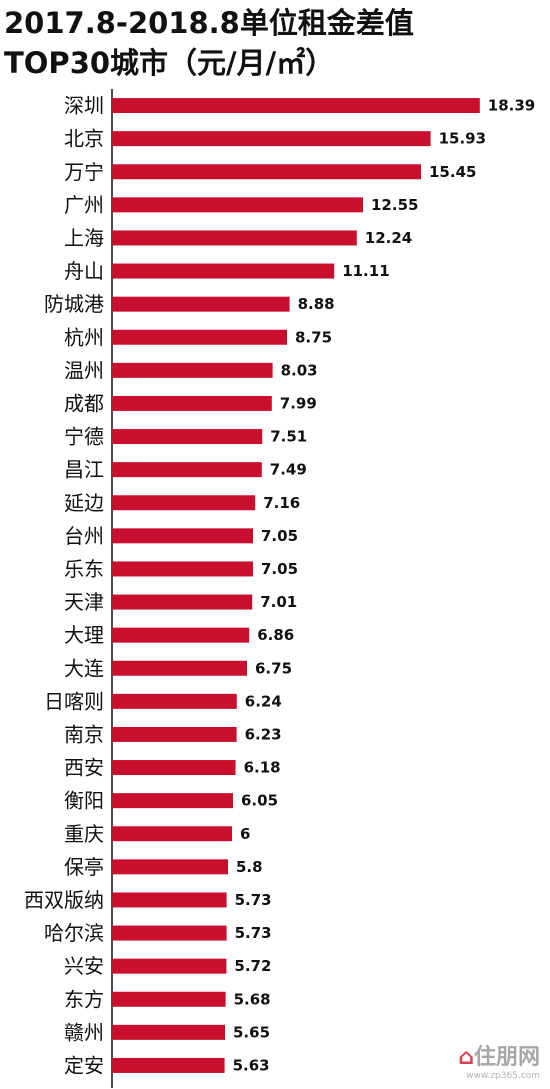 The width and height of the screenshot is (550, 1089). I want to click on house-logo-icon: ⌂, so click(466, 1057).